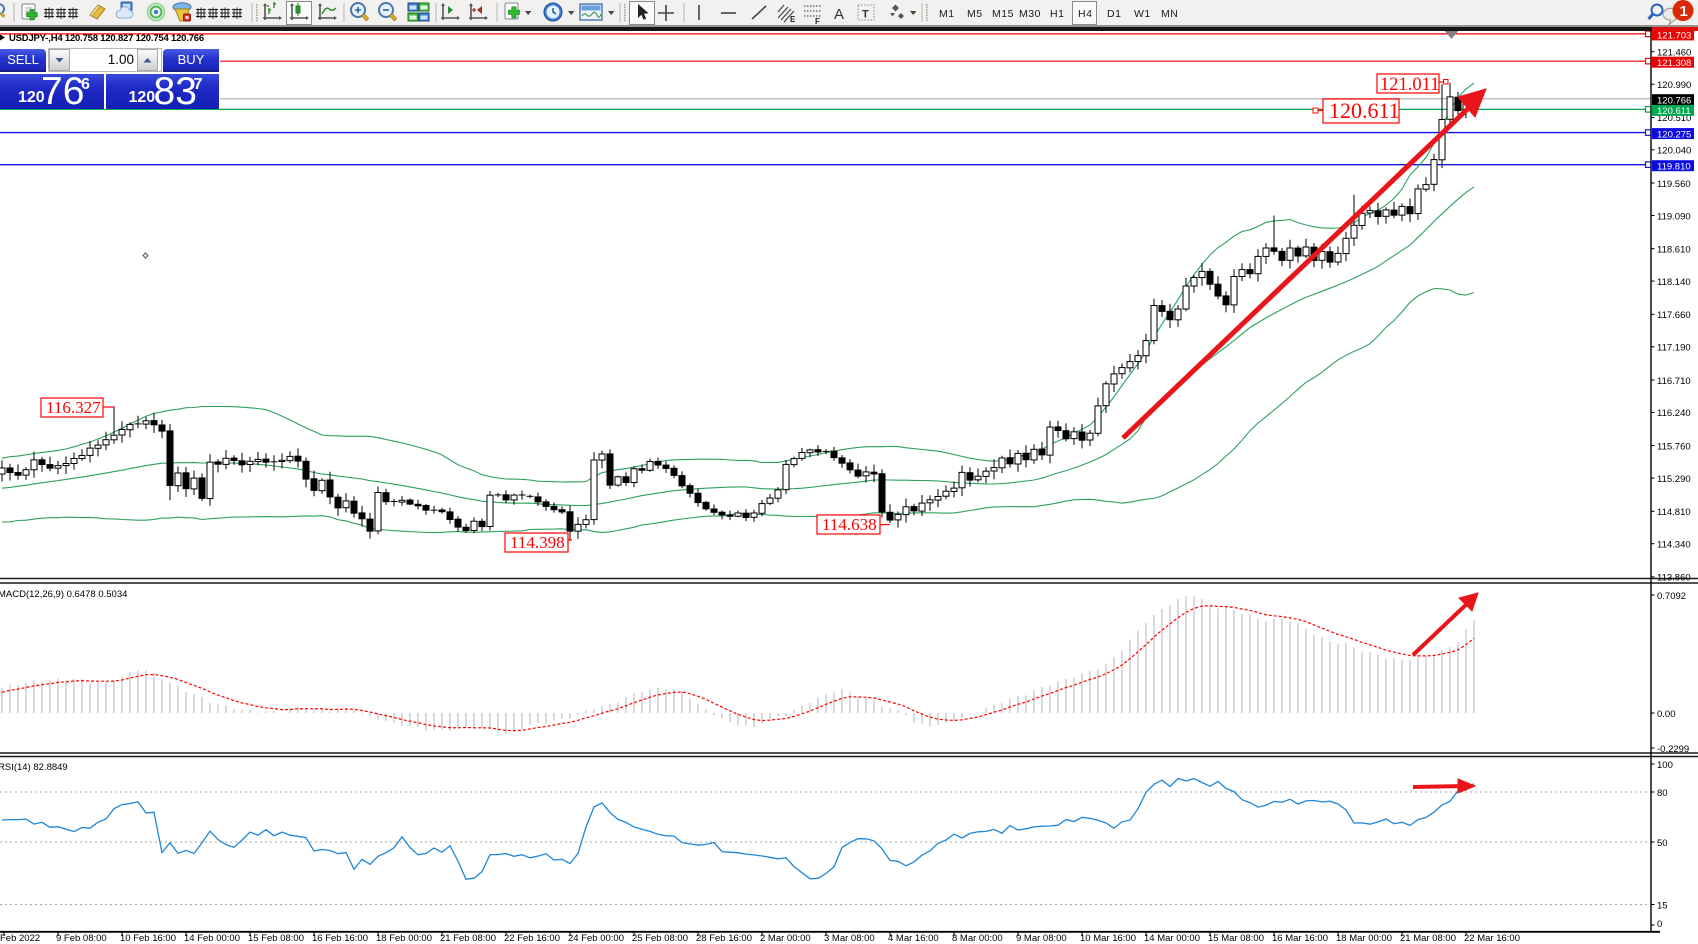  I want to click on svg-text: 15 Feb 08:00, so click(276, 938).